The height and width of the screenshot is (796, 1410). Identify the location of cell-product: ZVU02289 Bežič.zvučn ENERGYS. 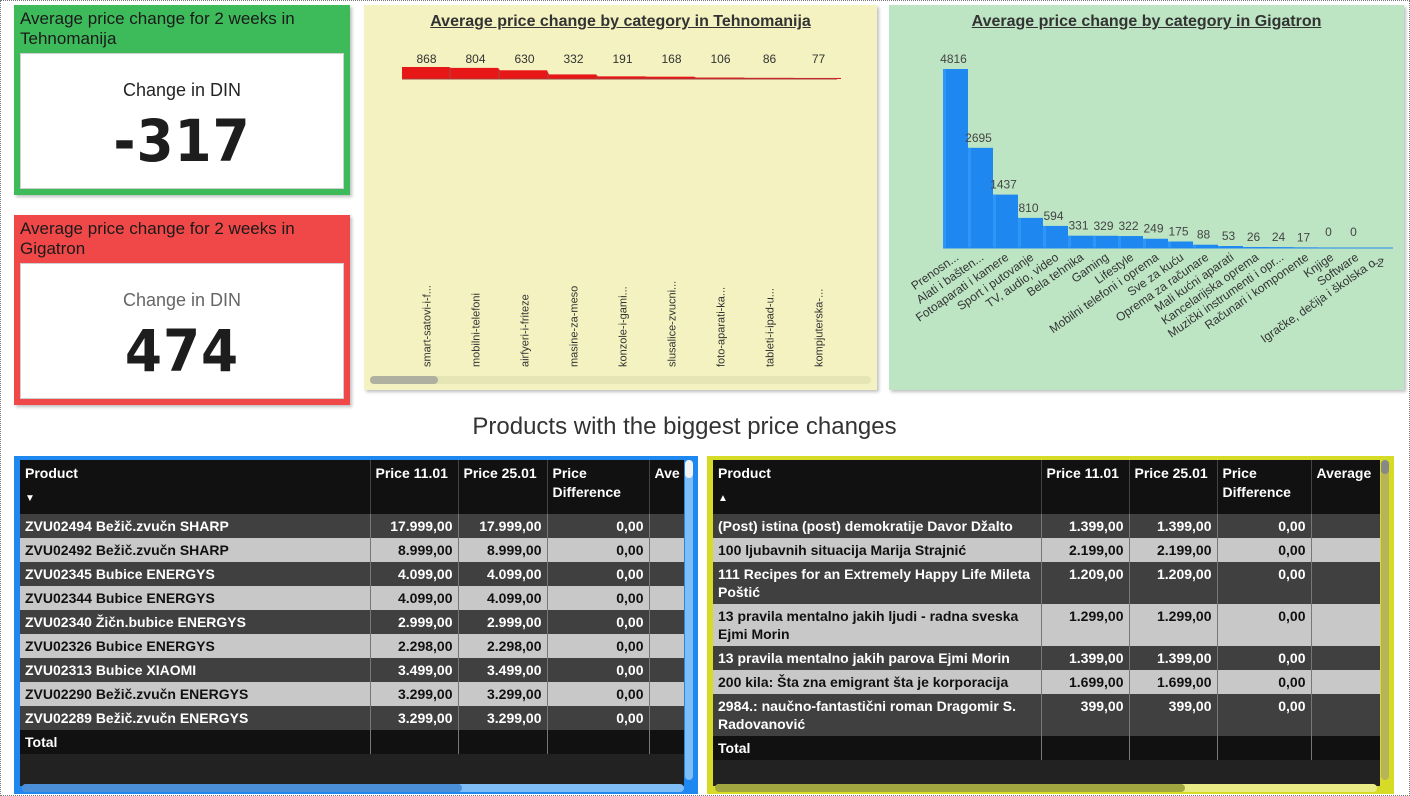
(195, 718).